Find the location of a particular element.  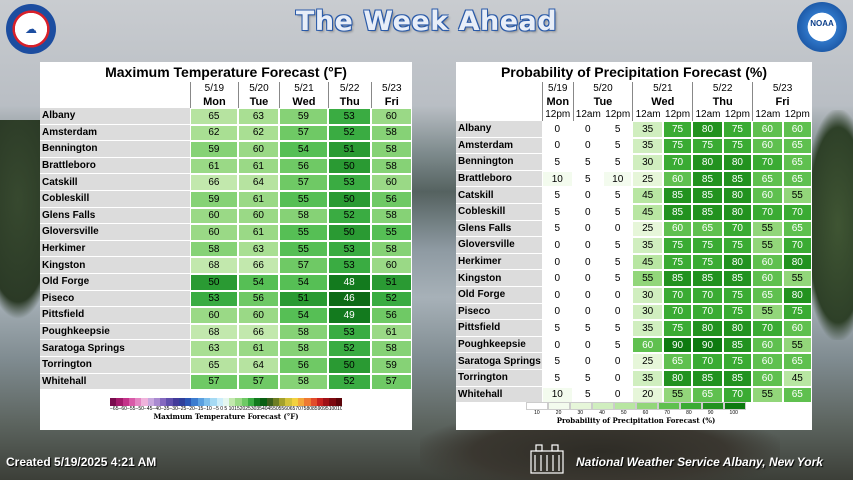

noaa-logo-icon: NOAA is located at coordinates (822, 27).